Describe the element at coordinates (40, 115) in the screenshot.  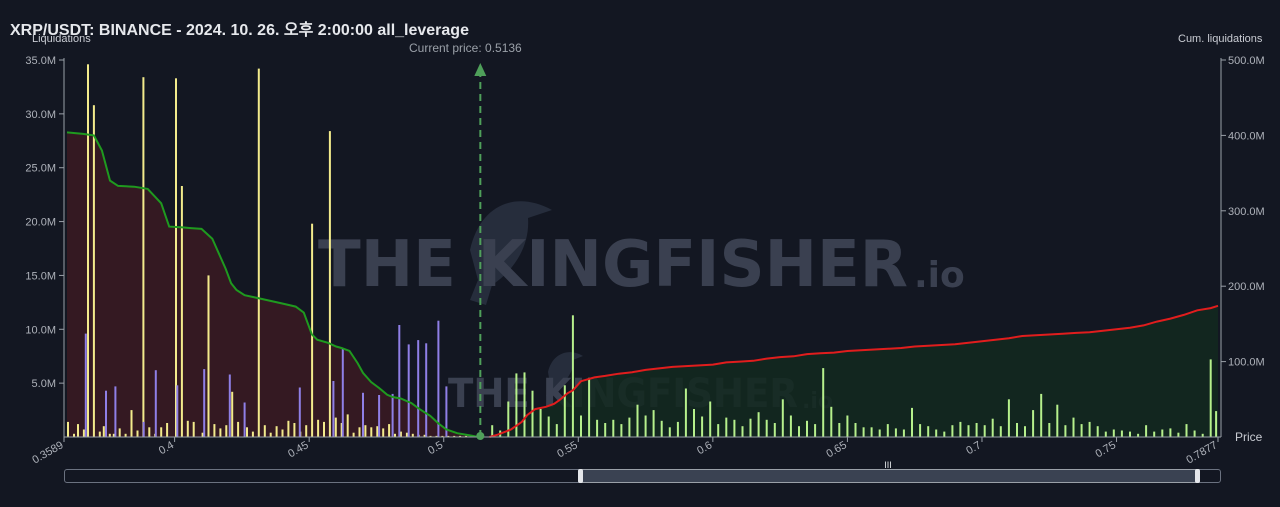
I see `left-tick-label: 30.0M` at that location.